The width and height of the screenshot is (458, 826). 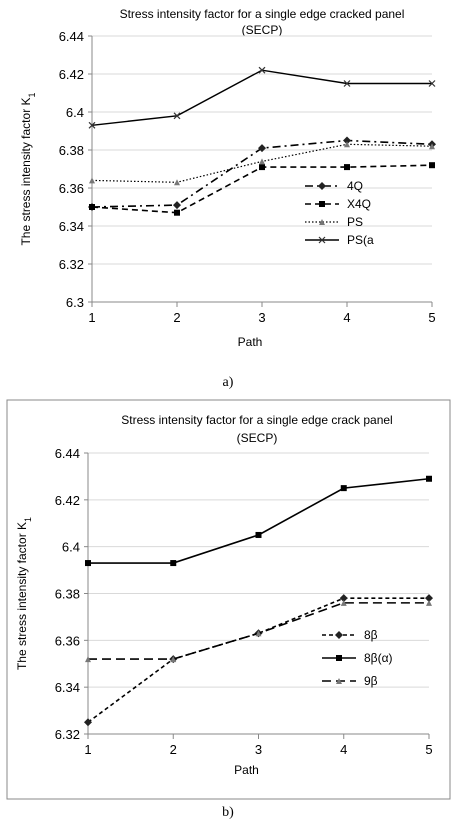 I want to click on chart-b-xlabel: Path, so click(x=246, y=770).